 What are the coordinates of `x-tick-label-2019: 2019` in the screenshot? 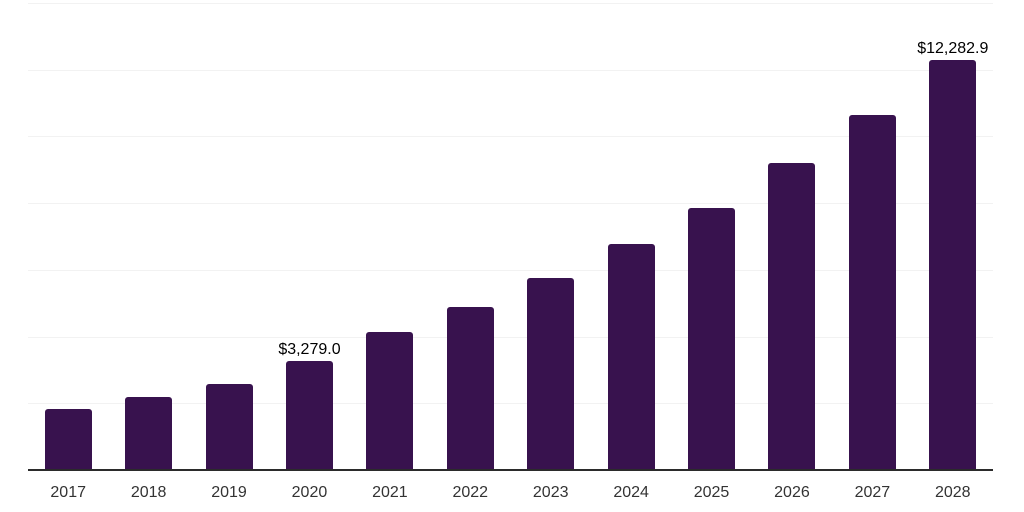 It's located at (229, 492).